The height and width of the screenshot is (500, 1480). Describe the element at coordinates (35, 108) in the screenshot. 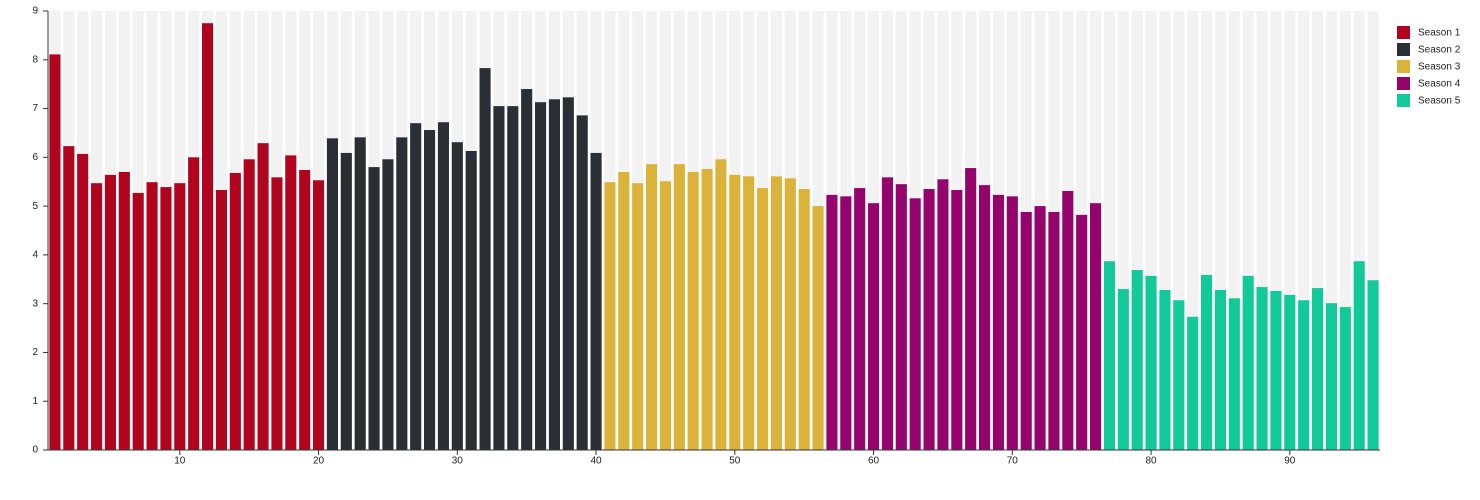

I see `y-tick-label: 7` at that location.